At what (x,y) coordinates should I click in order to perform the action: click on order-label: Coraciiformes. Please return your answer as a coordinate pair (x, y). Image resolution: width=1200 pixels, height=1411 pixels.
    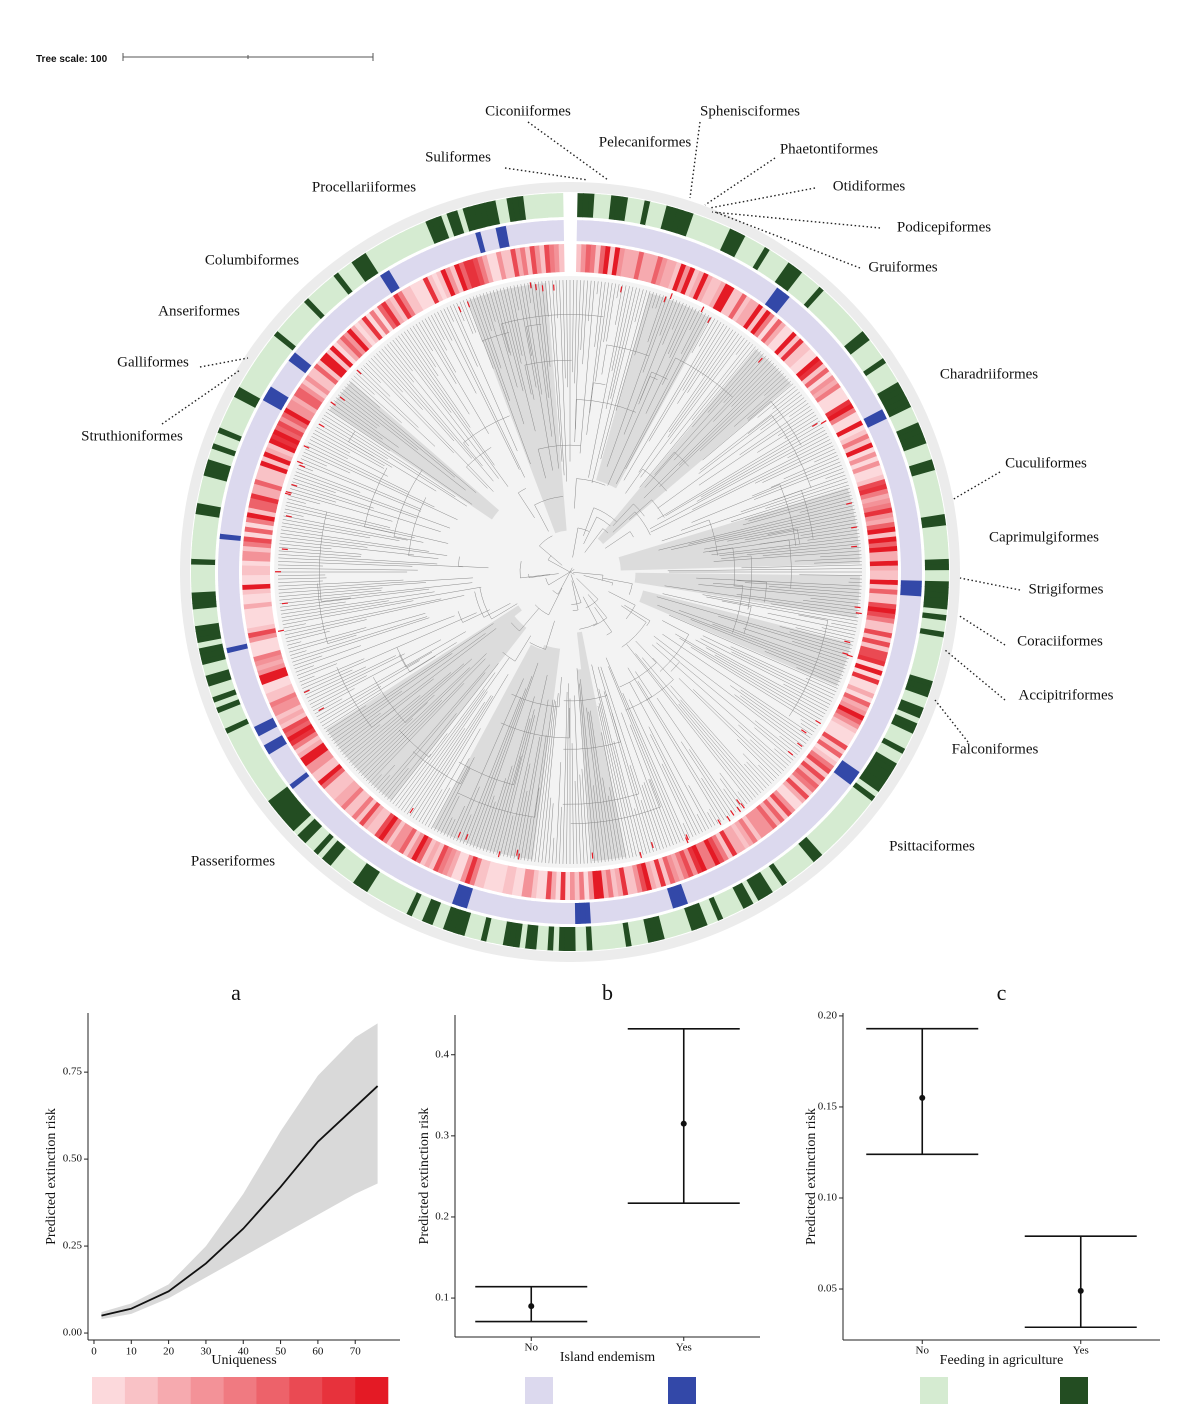
    Looking at the image, I should click on (1060, 641).